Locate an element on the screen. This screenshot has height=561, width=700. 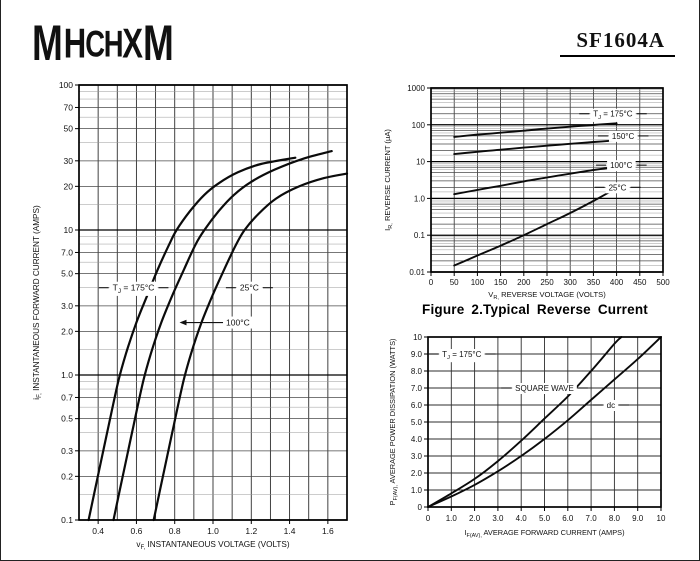
svg-text: 200 is located at coordinates (524, 282).